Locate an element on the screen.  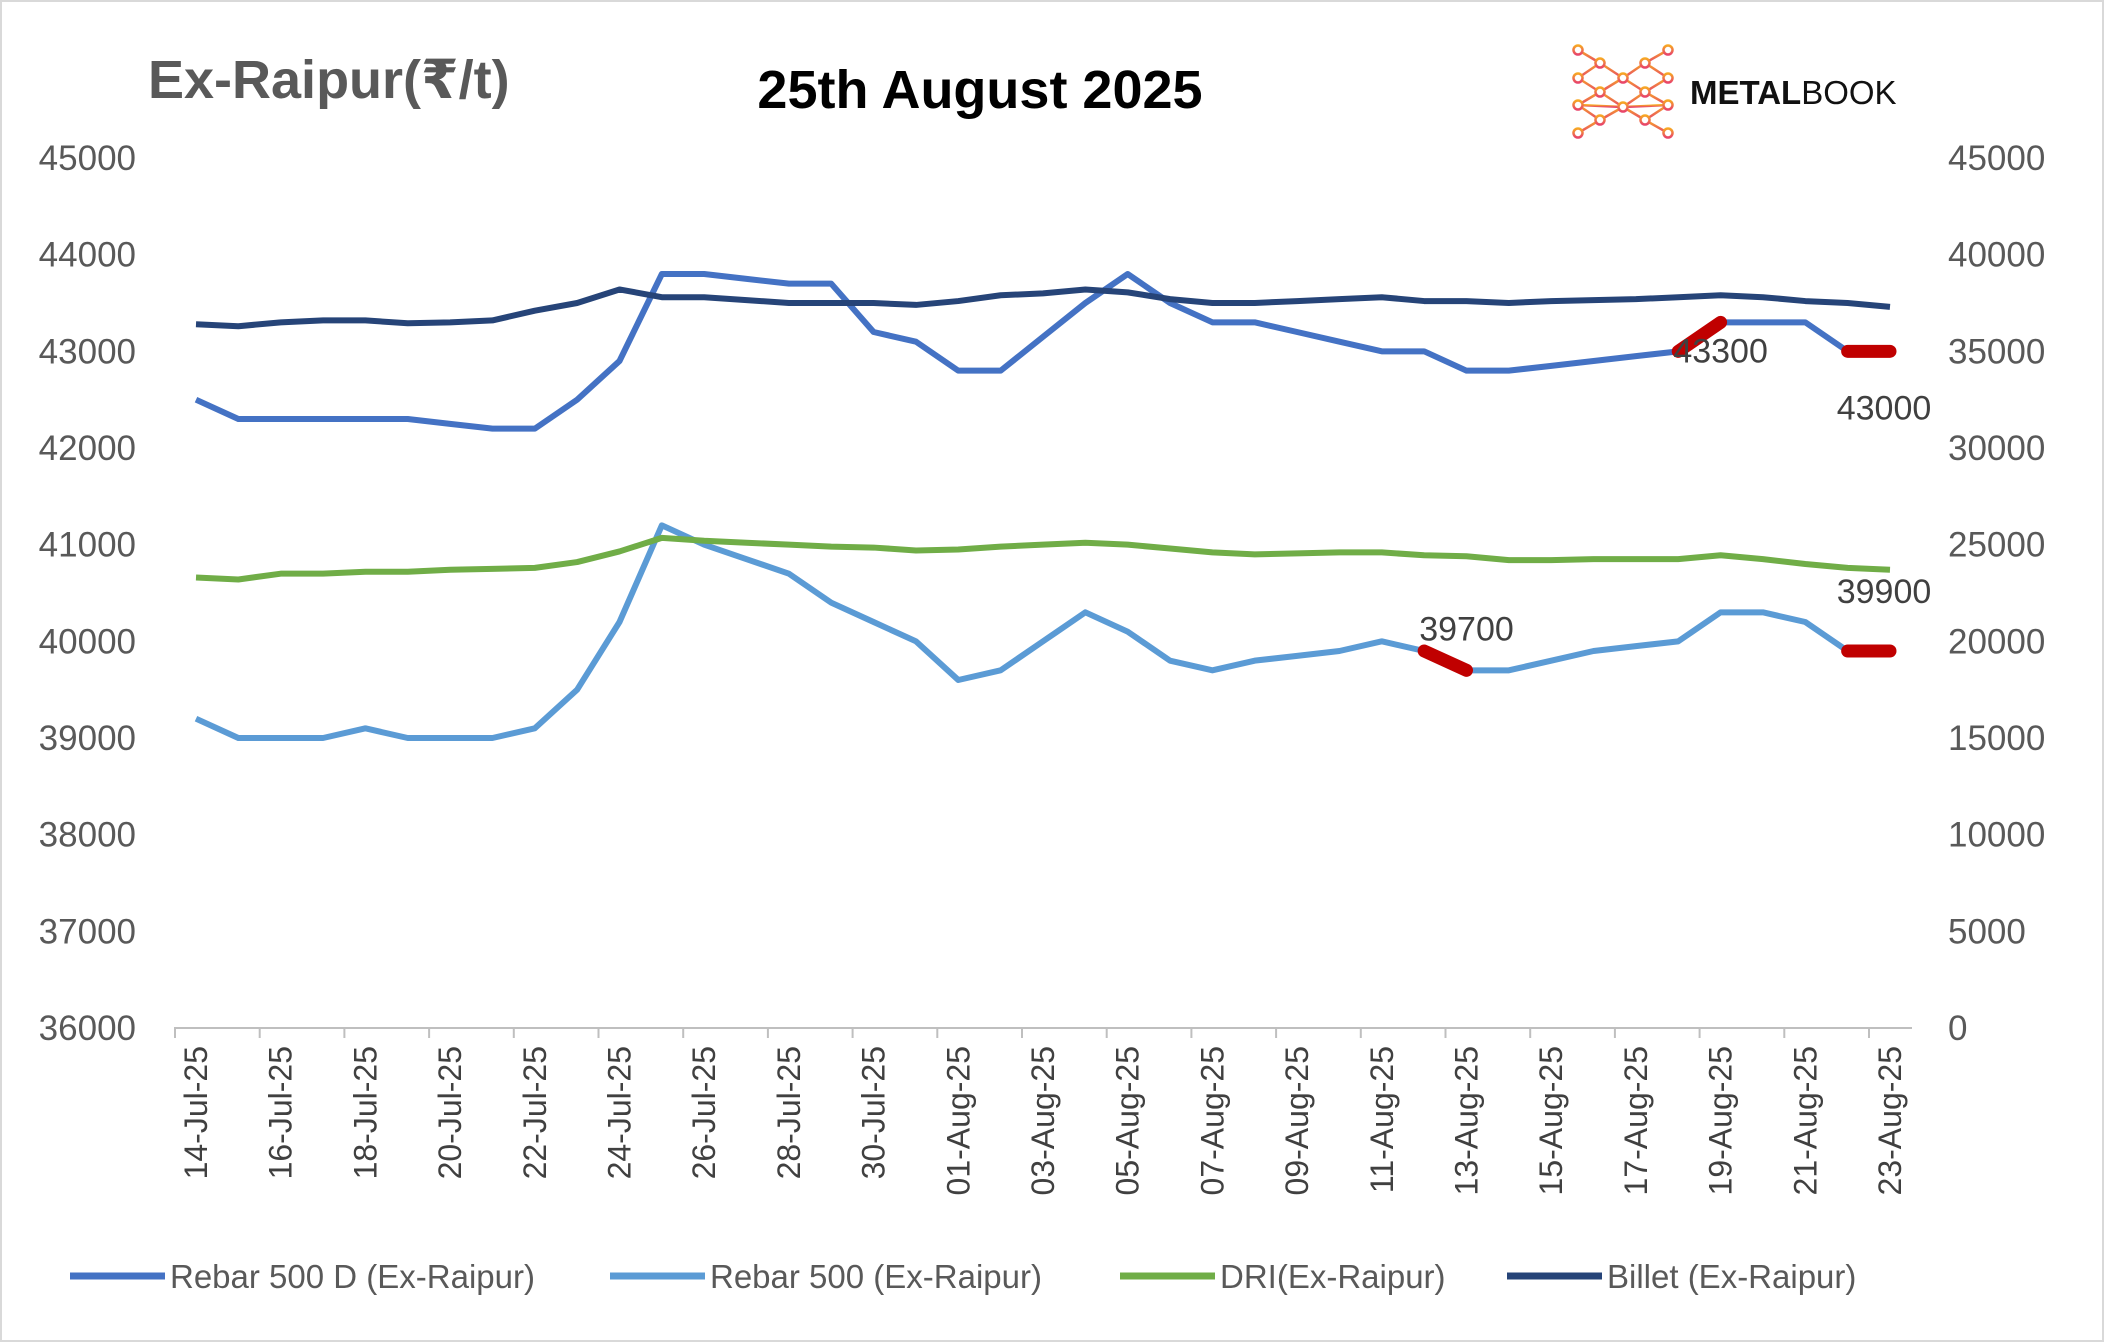
y-right-tick-label: 40000 is located at coordinates (1996, 255).